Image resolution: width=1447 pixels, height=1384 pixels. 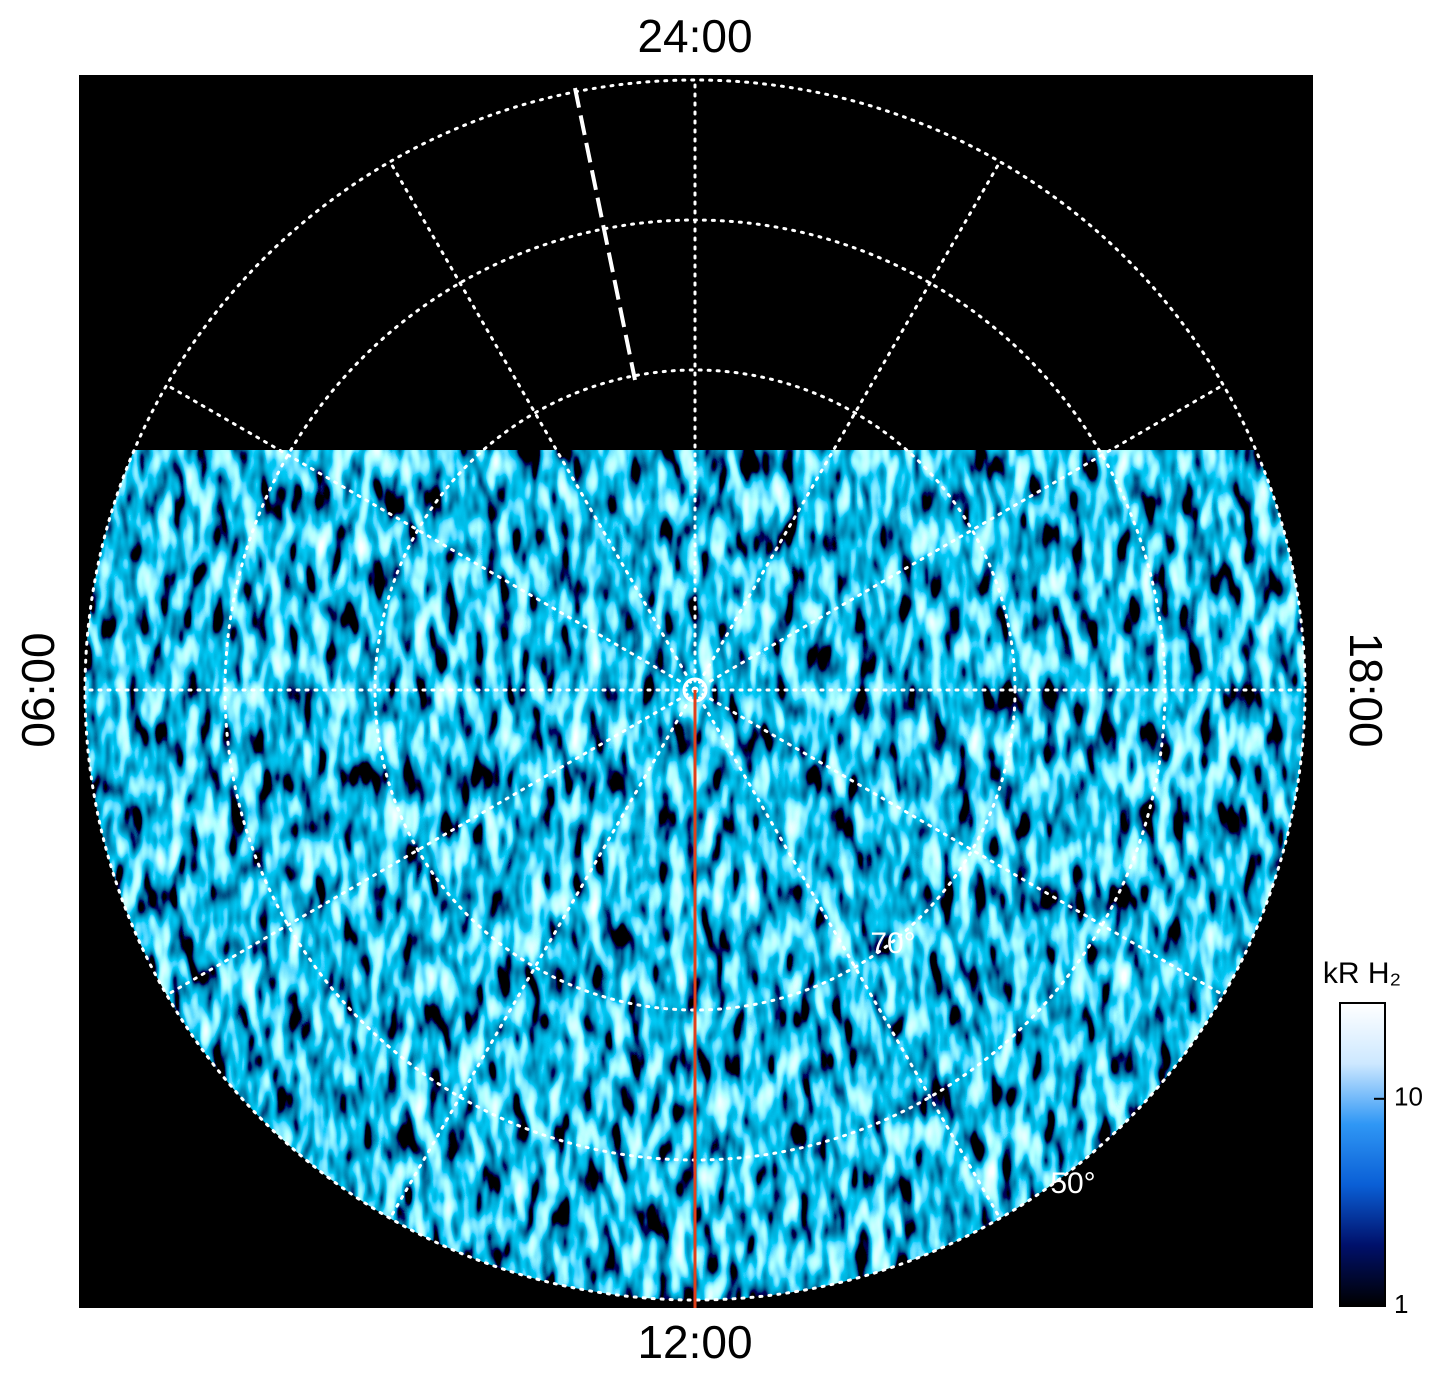 I want to click on hour-label: 24:00, so click(x=694, y=36).